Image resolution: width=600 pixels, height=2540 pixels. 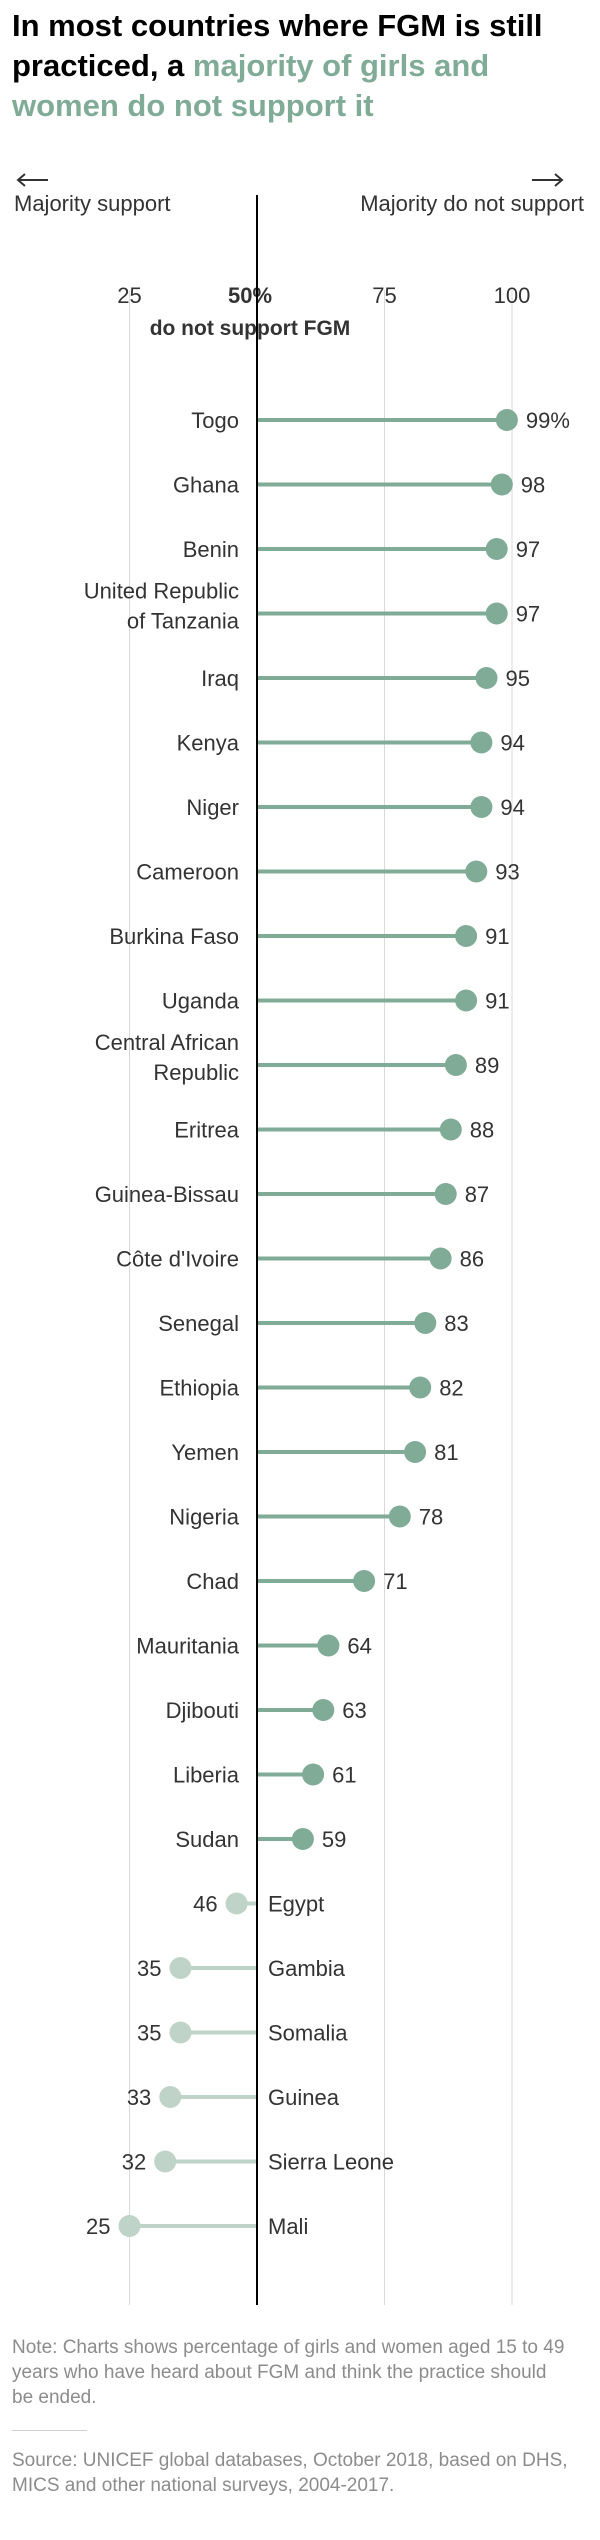 I want to click on category-label-ethiopia: Ethiopia, so click(x=199, y=1388).